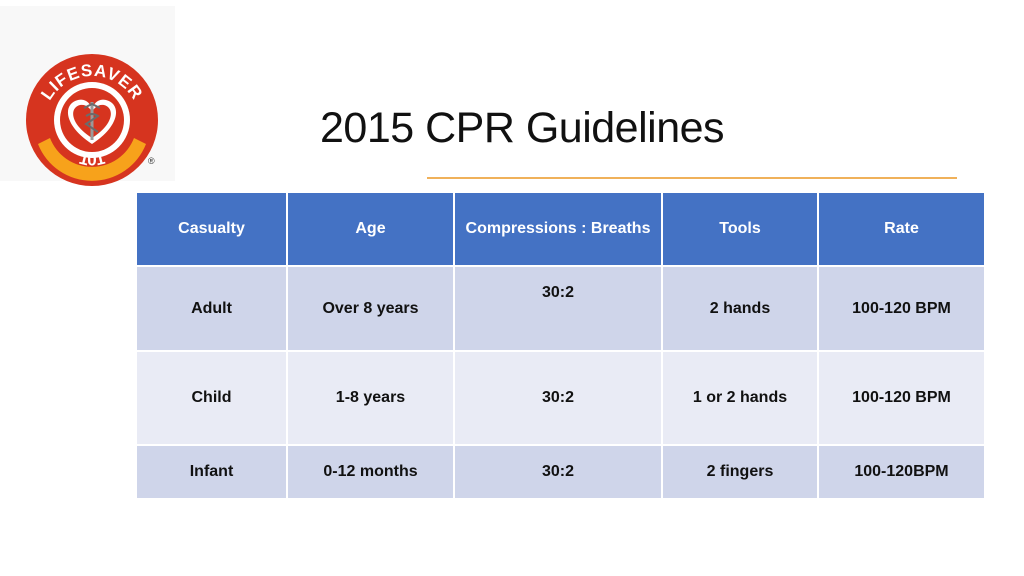  I want to click on title-underline, so click(692, 178).